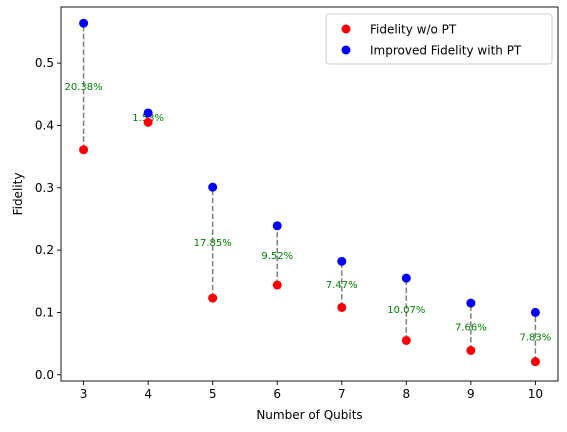 Image resolution: width=567 pixels, height=432 pixels. I want to click on percent-annotation: 7.47%, so click(342, 285).